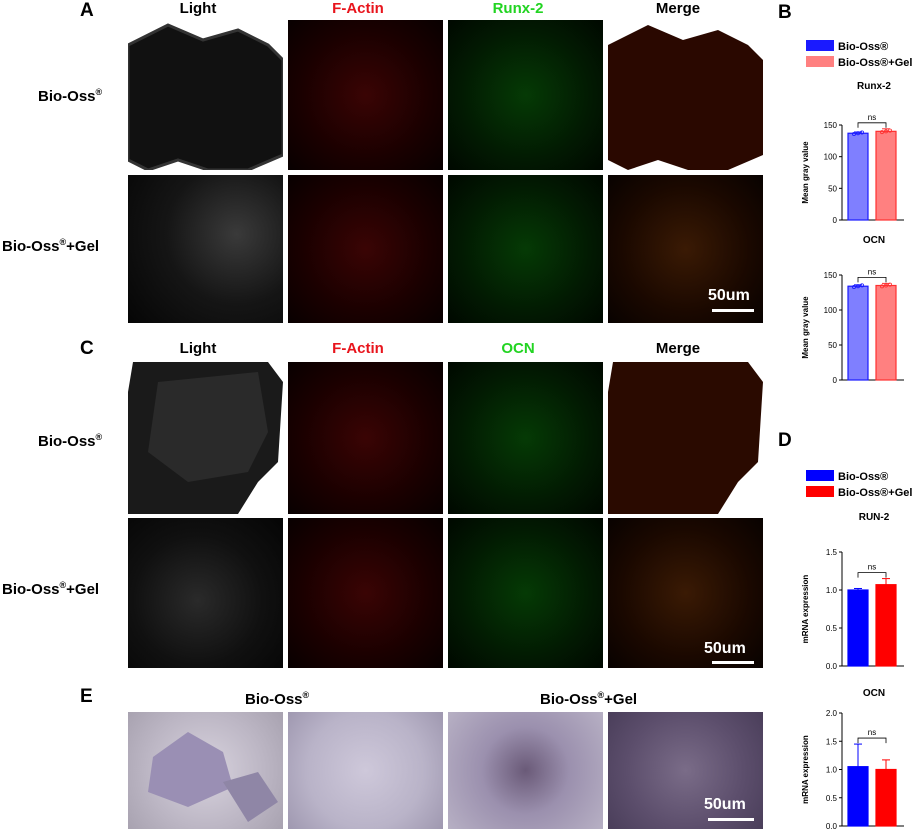 Image resolution: width=913 pixels, height=832 pixels. I want to click on a-scale-label: 50um, so click(729, 295).